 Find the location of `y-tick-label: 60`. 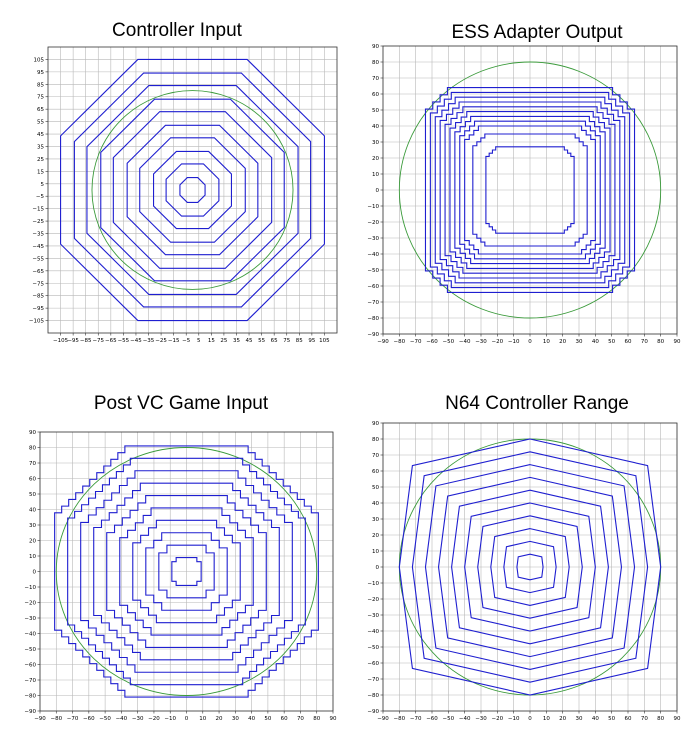

y-tick-label: 60 is located at coordinates (375, 472).